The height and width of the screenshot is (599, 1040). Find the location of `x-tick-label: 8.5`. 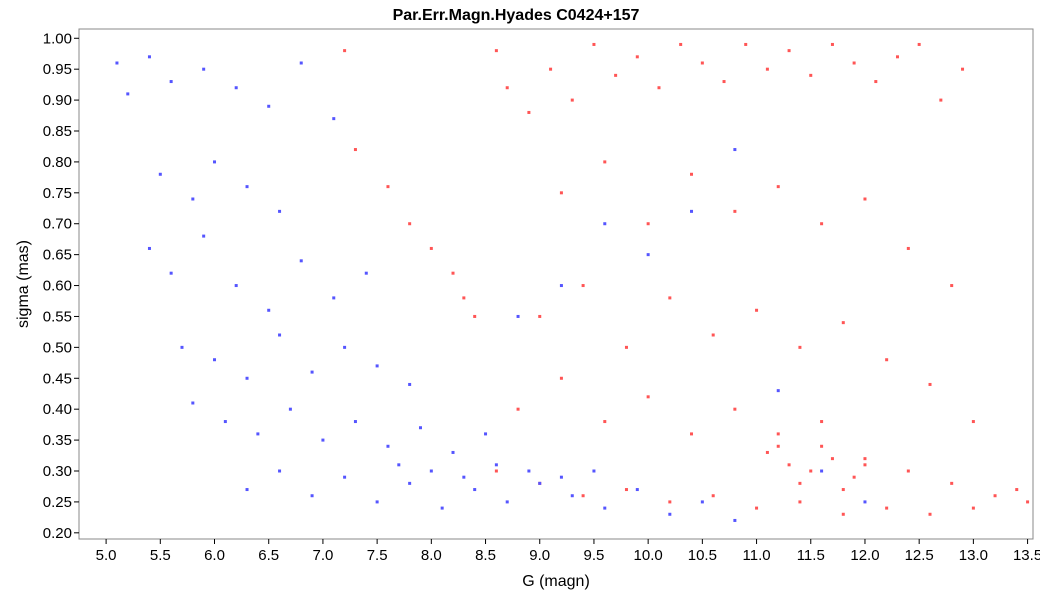

x-tick-label: 8.5 is located at coordinates (485, 555).